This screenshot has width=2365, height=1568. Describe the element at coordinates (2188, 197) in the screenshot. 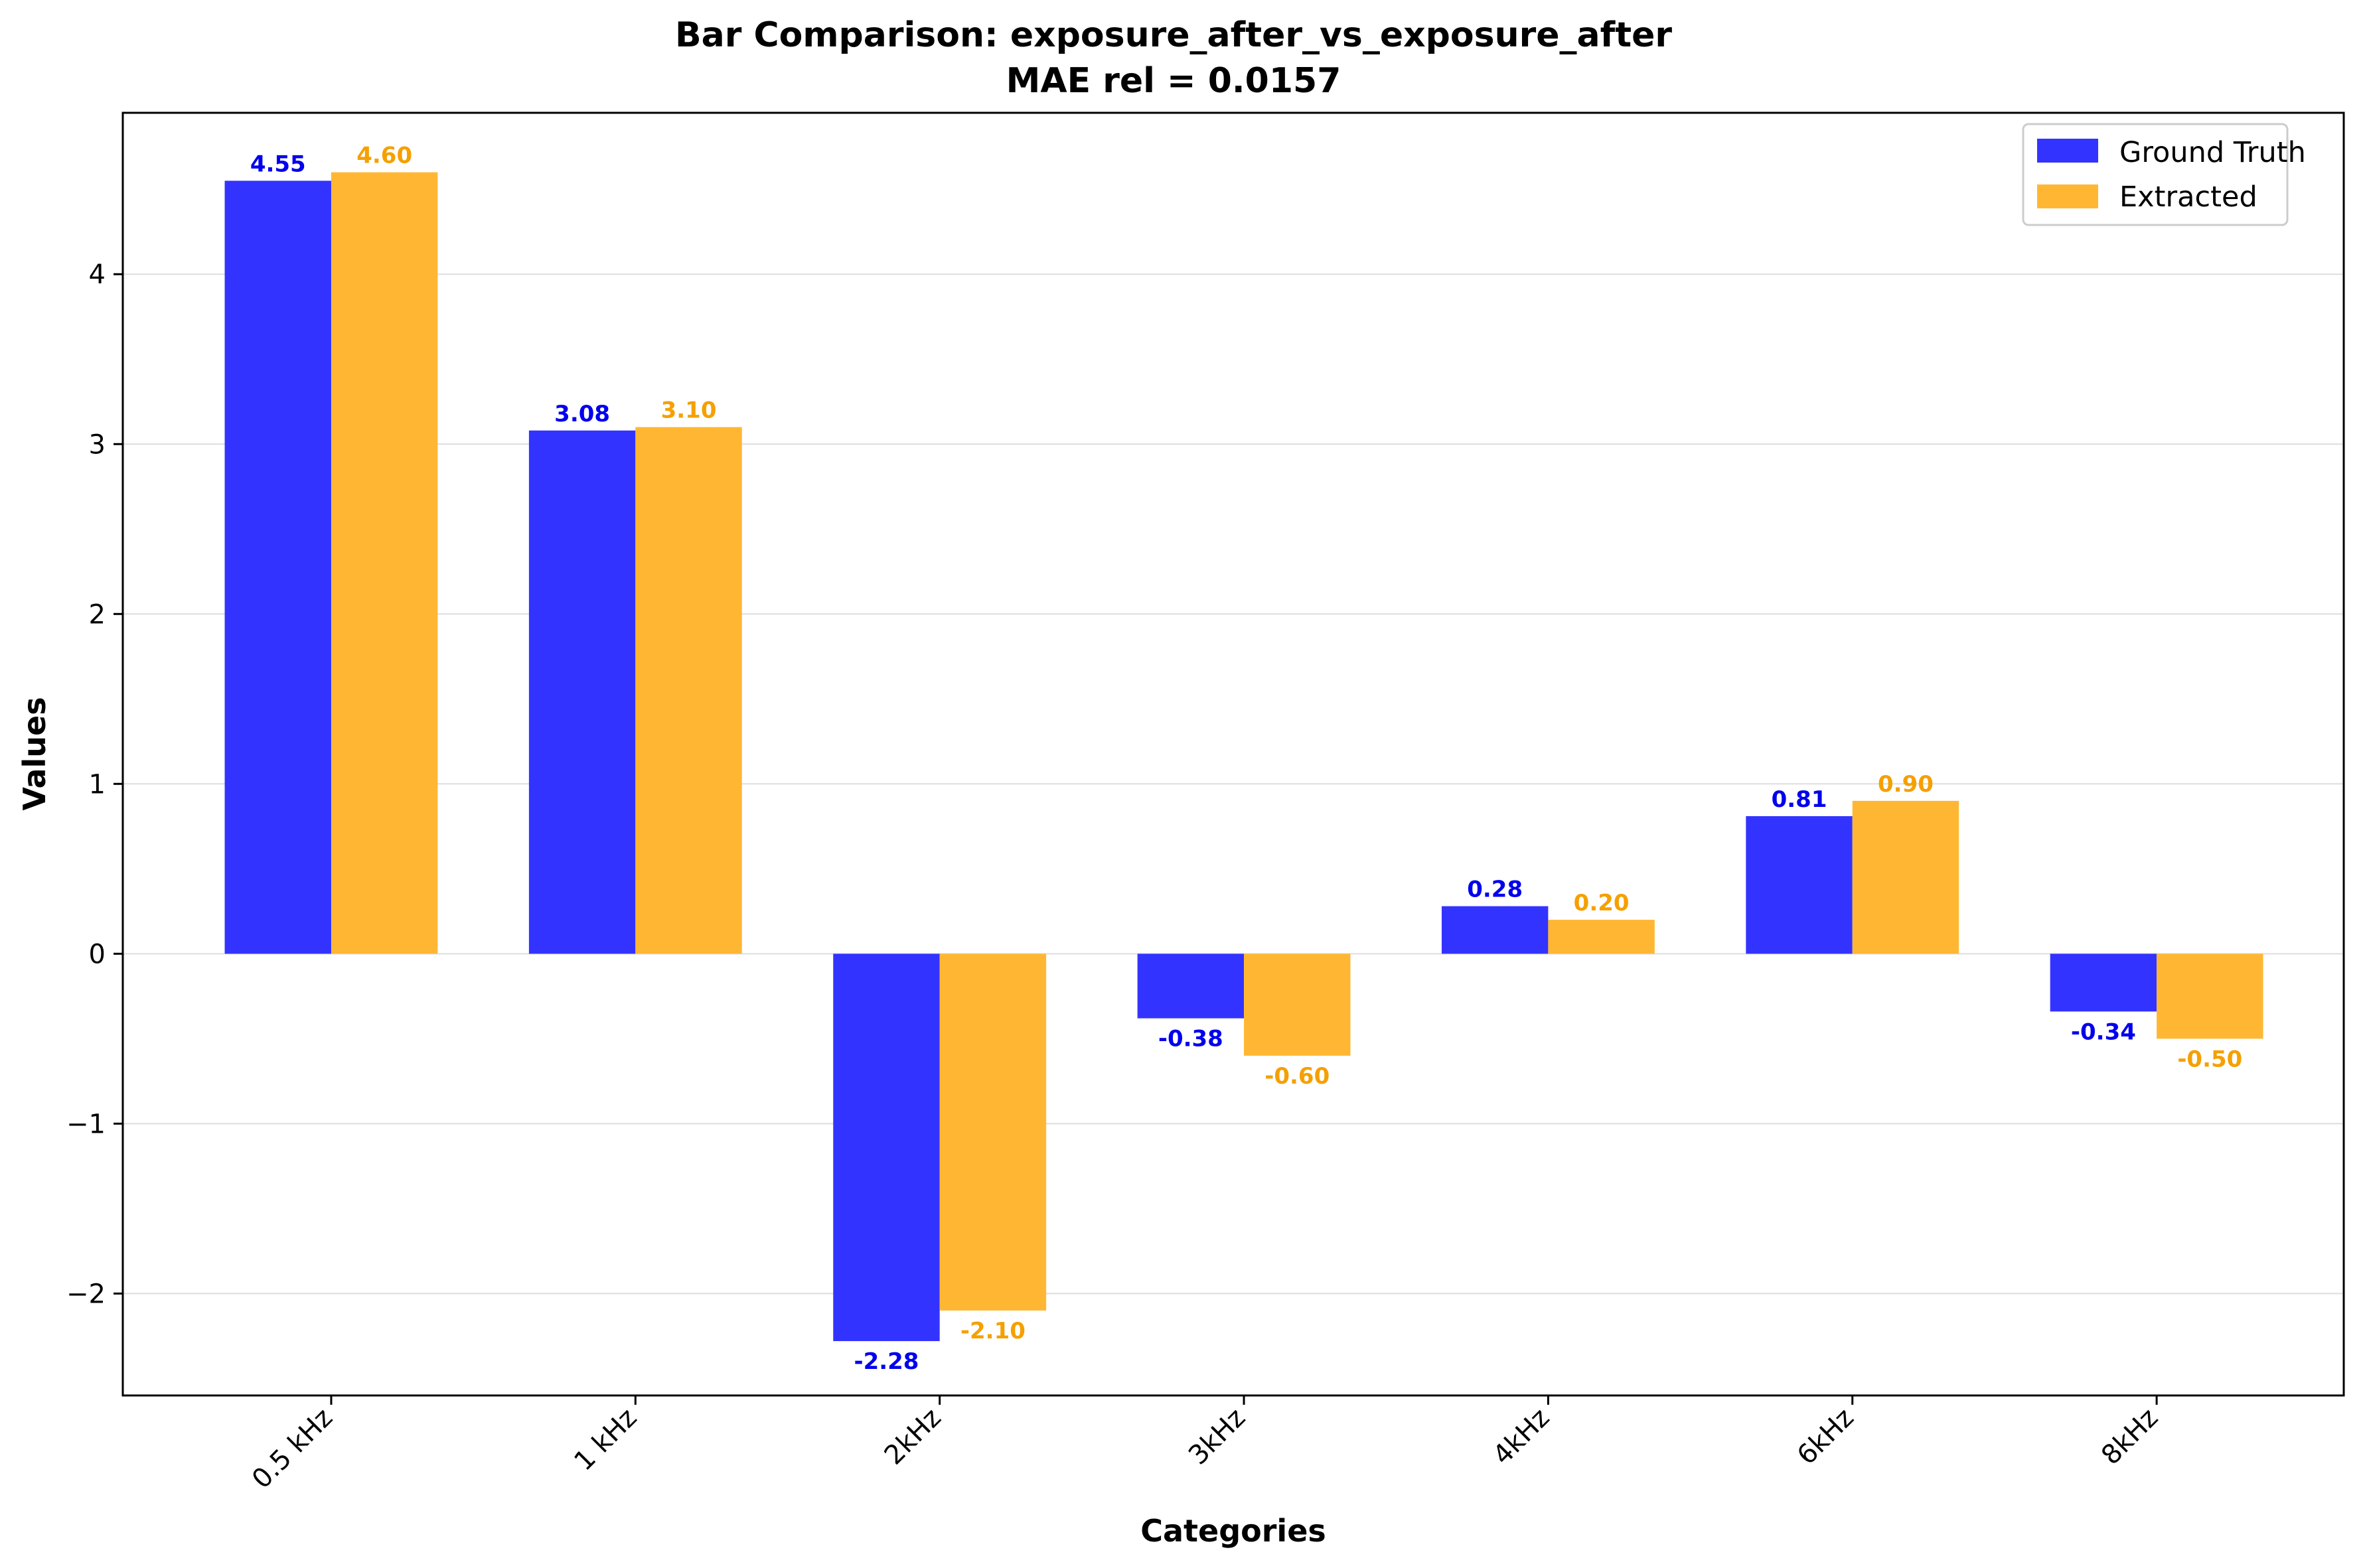

I see `legend-label-extracted: Extracted` at that location.